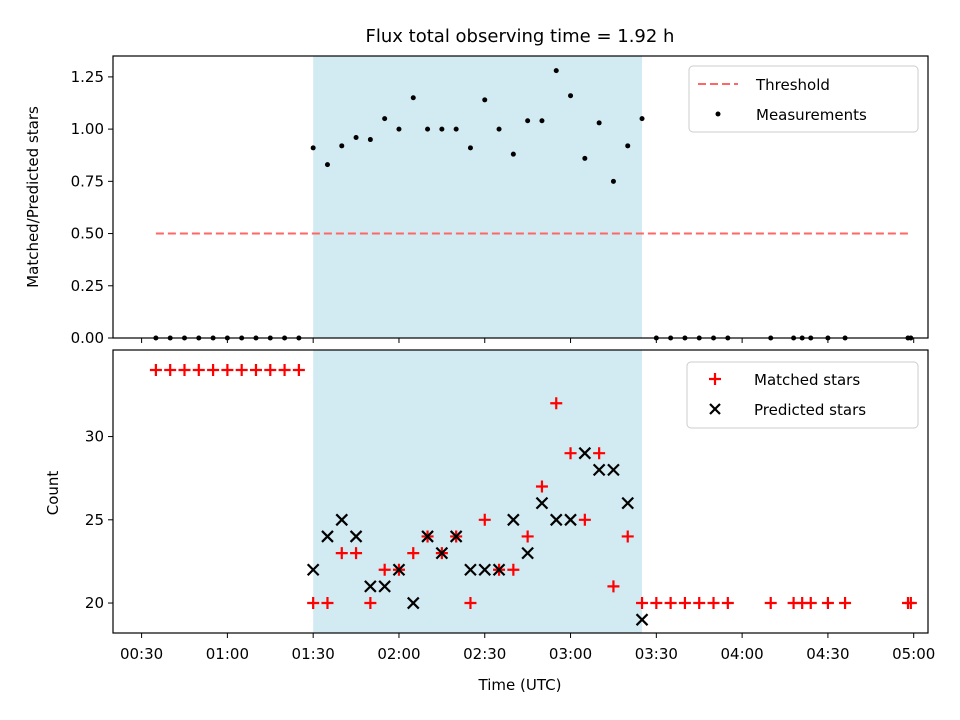 The image size is (960, 720). I want to click on bottom-y-tick-label: 30, so click(94, 437).